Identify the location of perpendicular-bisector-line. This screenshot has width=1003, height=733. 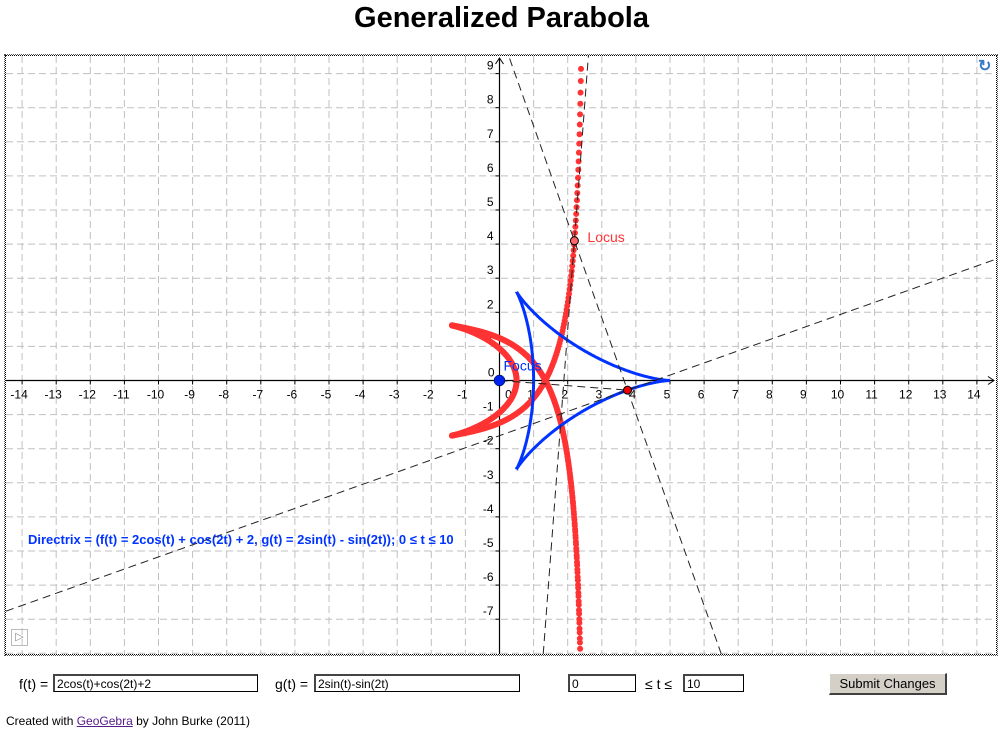
(565, 355).